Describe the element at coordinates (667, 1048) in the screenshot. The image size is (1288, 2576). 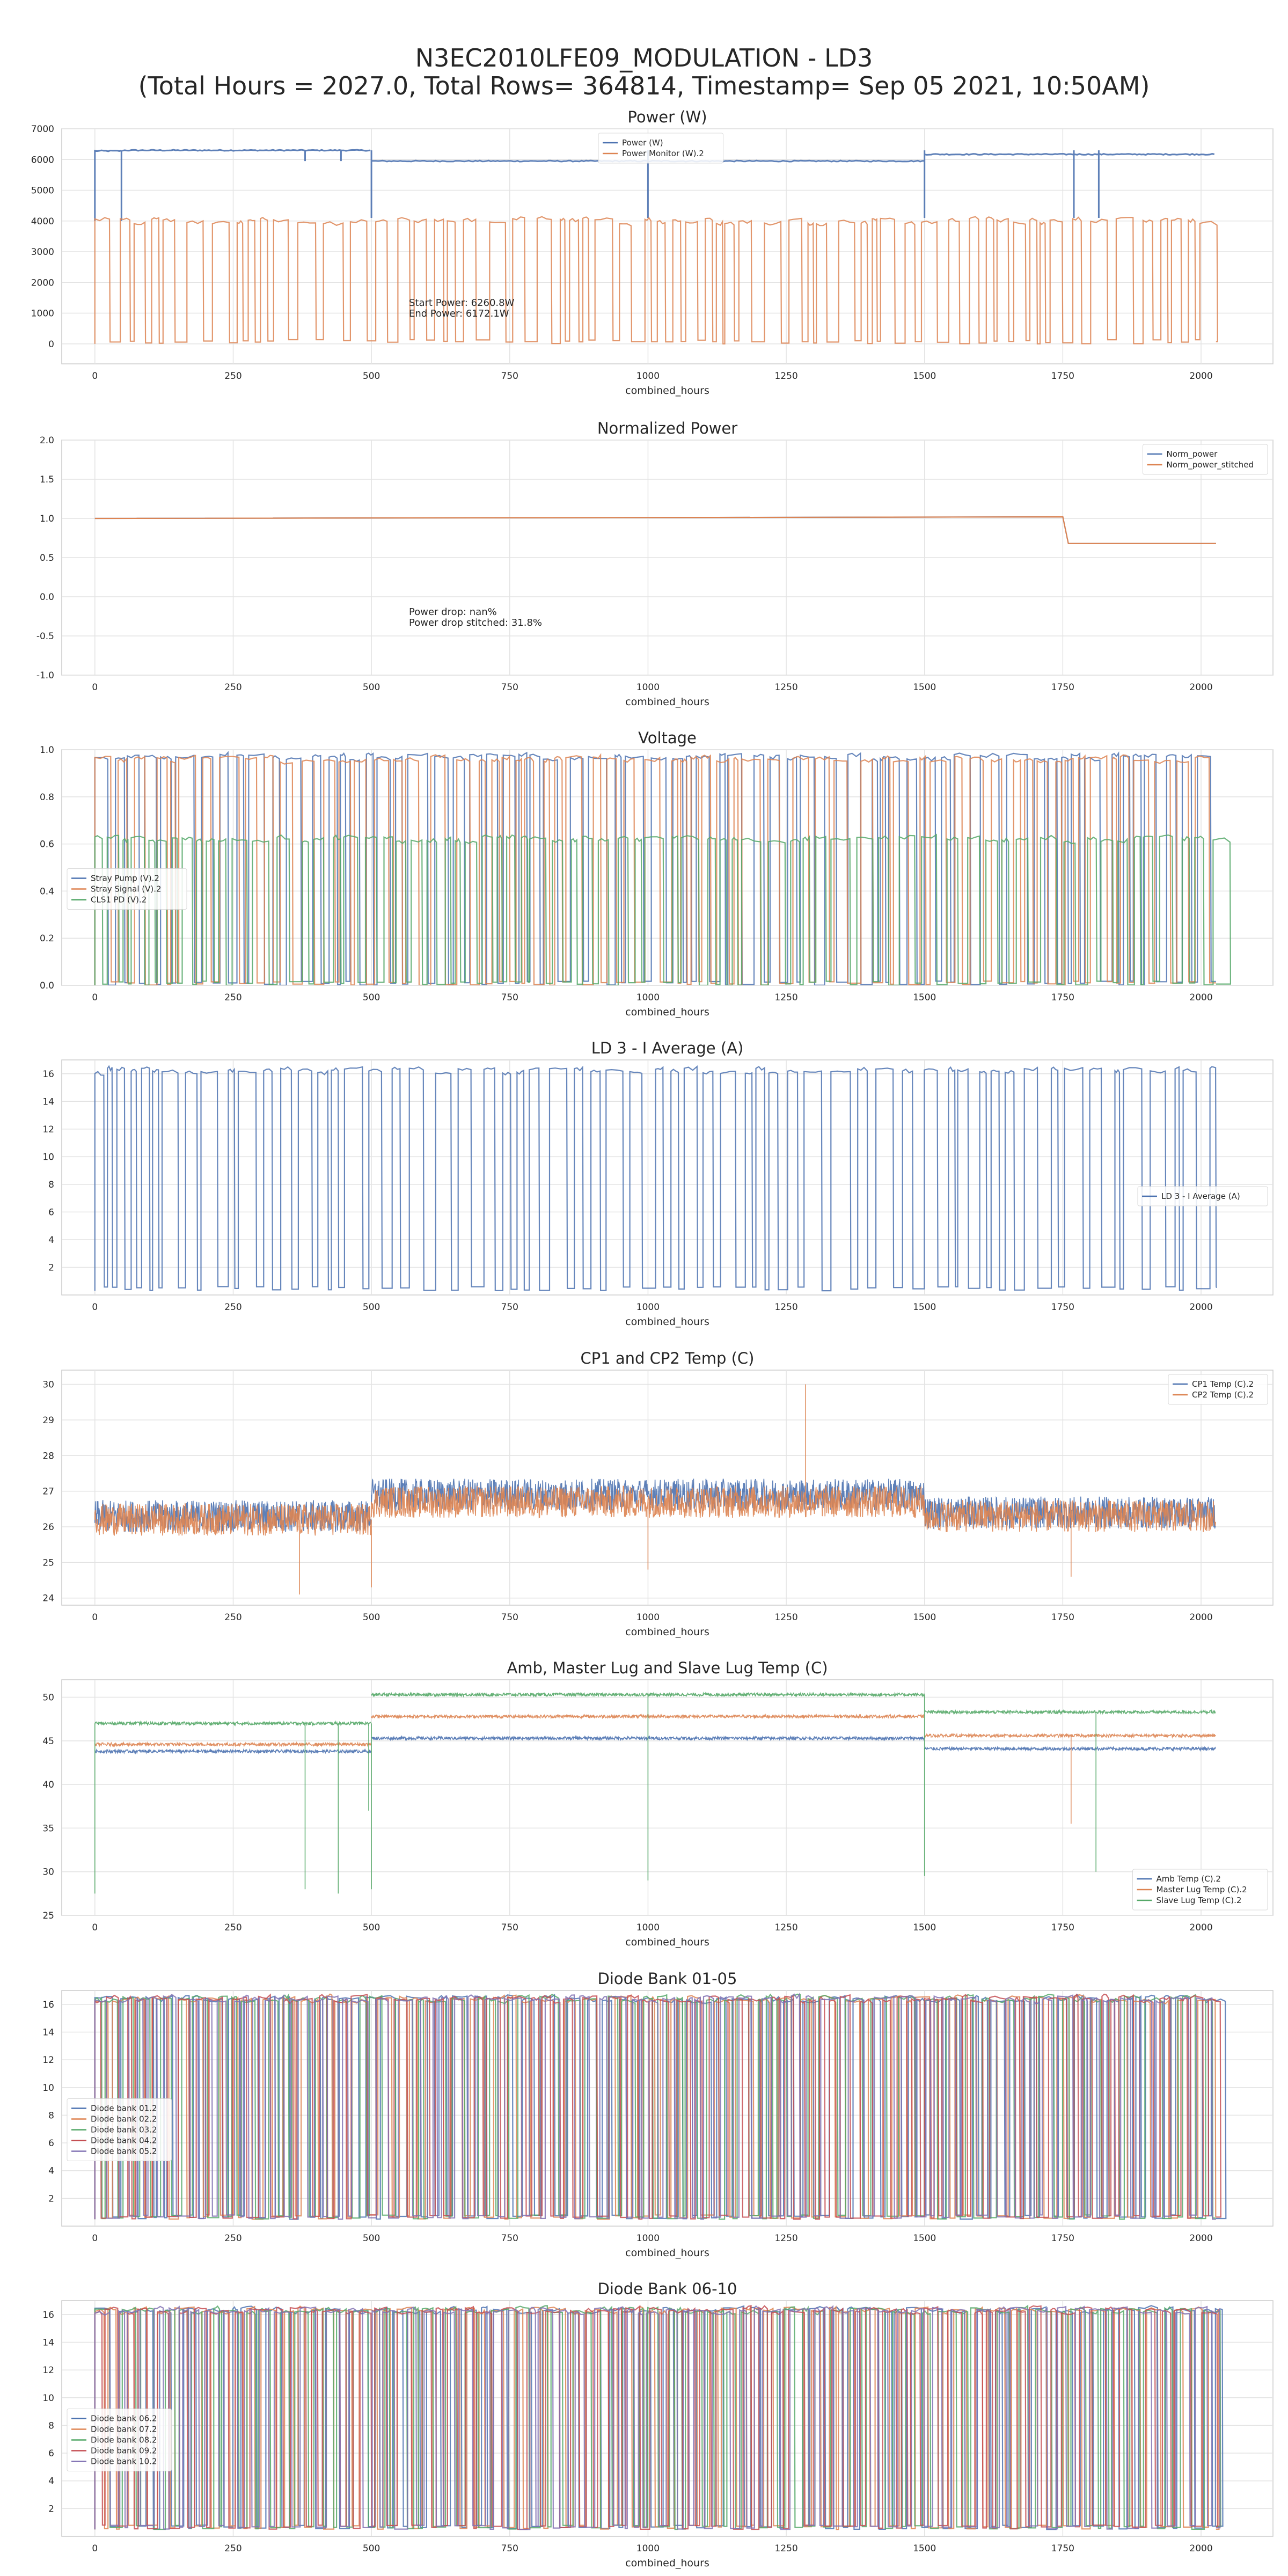
I see `chart-title: LD 3 - I Average (A)` at that location.